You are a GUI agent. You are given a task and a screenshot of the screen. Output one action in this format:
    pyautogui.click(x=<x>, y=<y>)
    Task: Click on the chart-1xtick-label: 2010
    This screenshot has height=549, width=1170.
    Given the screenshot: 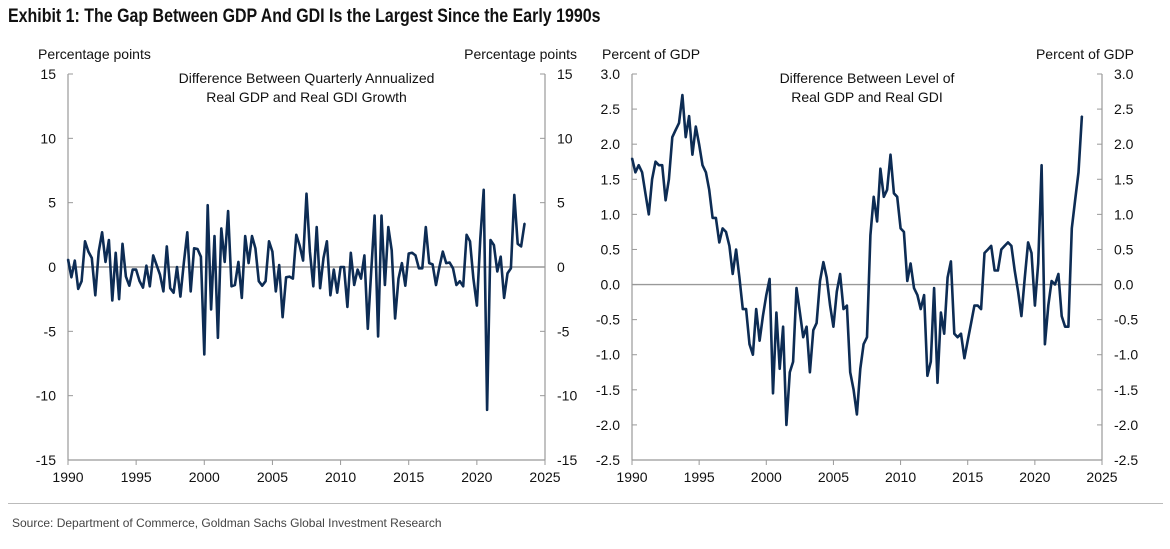 What is the action you would take?
    pyautogui.click(x=340, y=477)
    